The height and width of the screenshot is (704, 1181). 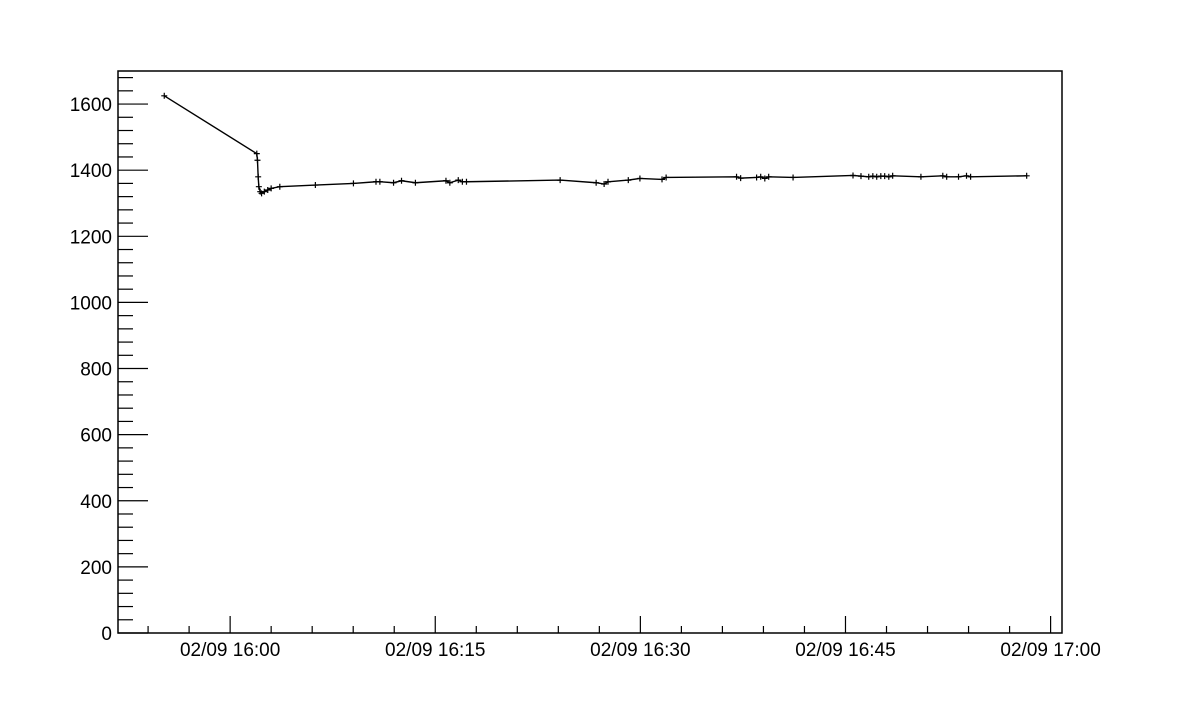 What do you see at coordinates (91, 105) in the screenshot?
I see `y-tick-label: 1600` at bounding box center [91, 105].